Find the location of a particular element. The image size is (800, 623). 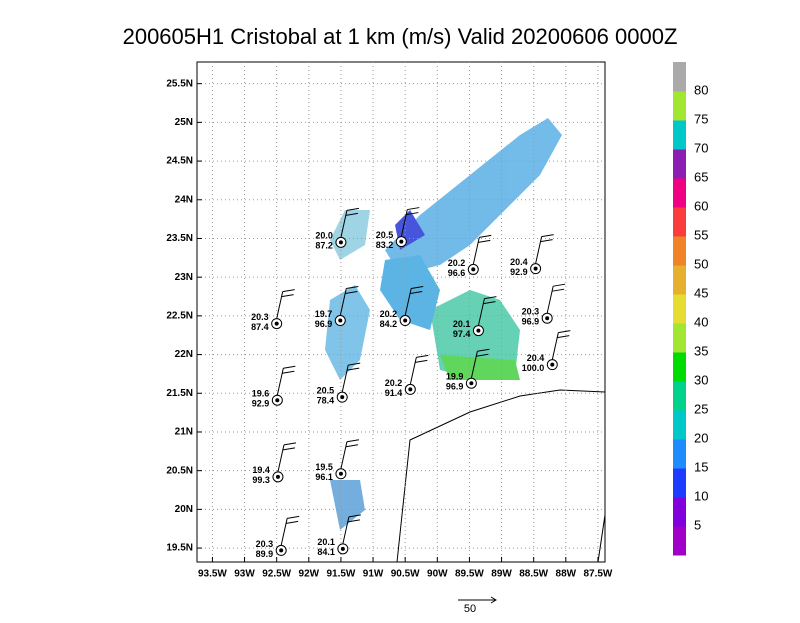

y-tick-label: 20.5N is located at coordinates (179, 470).